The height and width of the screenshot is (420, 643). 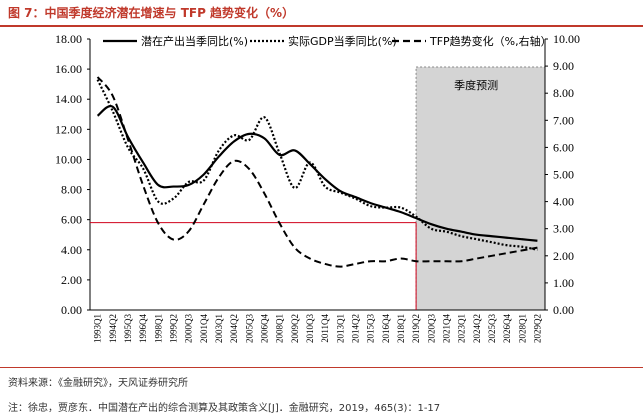 I want to click on x-tick-label: 2015Q3, so click(x=371, y=328).